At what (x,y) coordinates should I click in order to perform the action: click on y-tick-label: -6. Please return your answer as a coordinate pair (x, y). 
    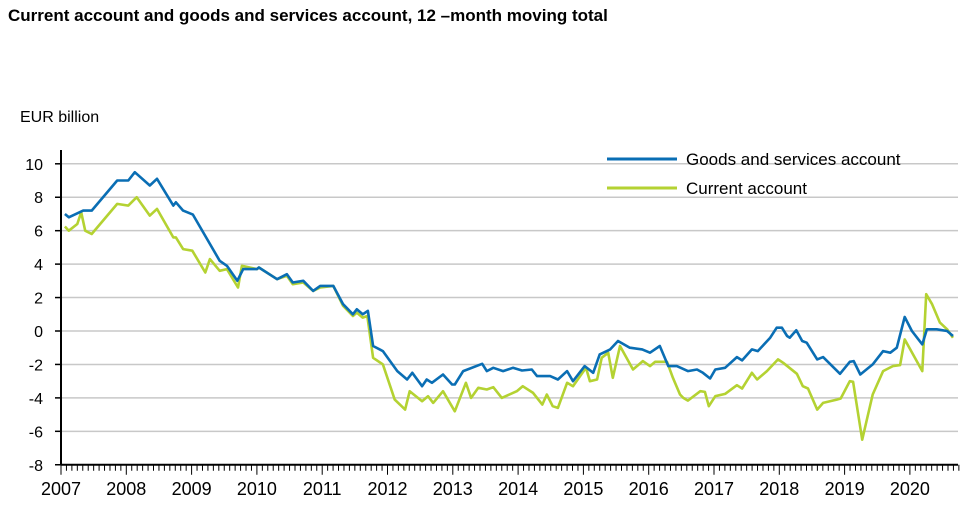
    Looking at the image, I should click on (36, 432).